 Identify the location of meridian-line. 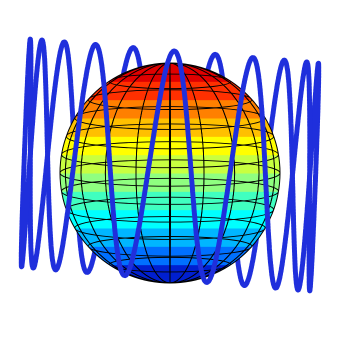
(170, 173).